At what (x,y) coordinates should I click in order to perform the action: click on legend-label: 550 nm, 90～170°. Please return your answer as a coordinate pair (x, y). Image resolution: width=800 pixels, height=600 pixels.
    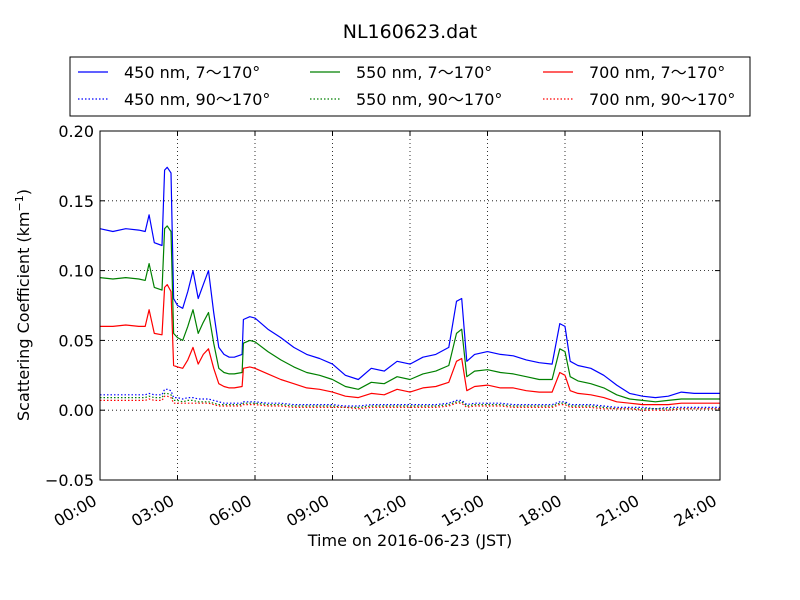
    Looking at the image, I should click on (429, 99).